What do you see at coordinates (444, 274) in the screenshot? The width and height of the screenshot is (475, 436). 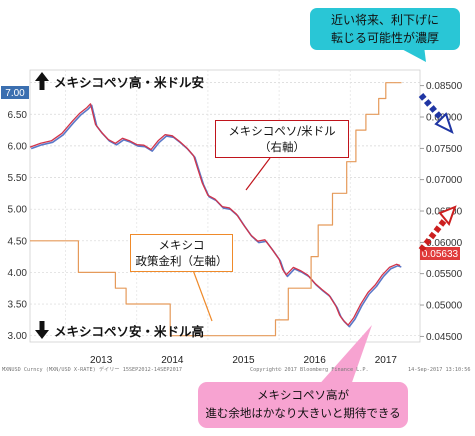 I see `right-tick-label: 0.05500` at bounding box center [444, 274].